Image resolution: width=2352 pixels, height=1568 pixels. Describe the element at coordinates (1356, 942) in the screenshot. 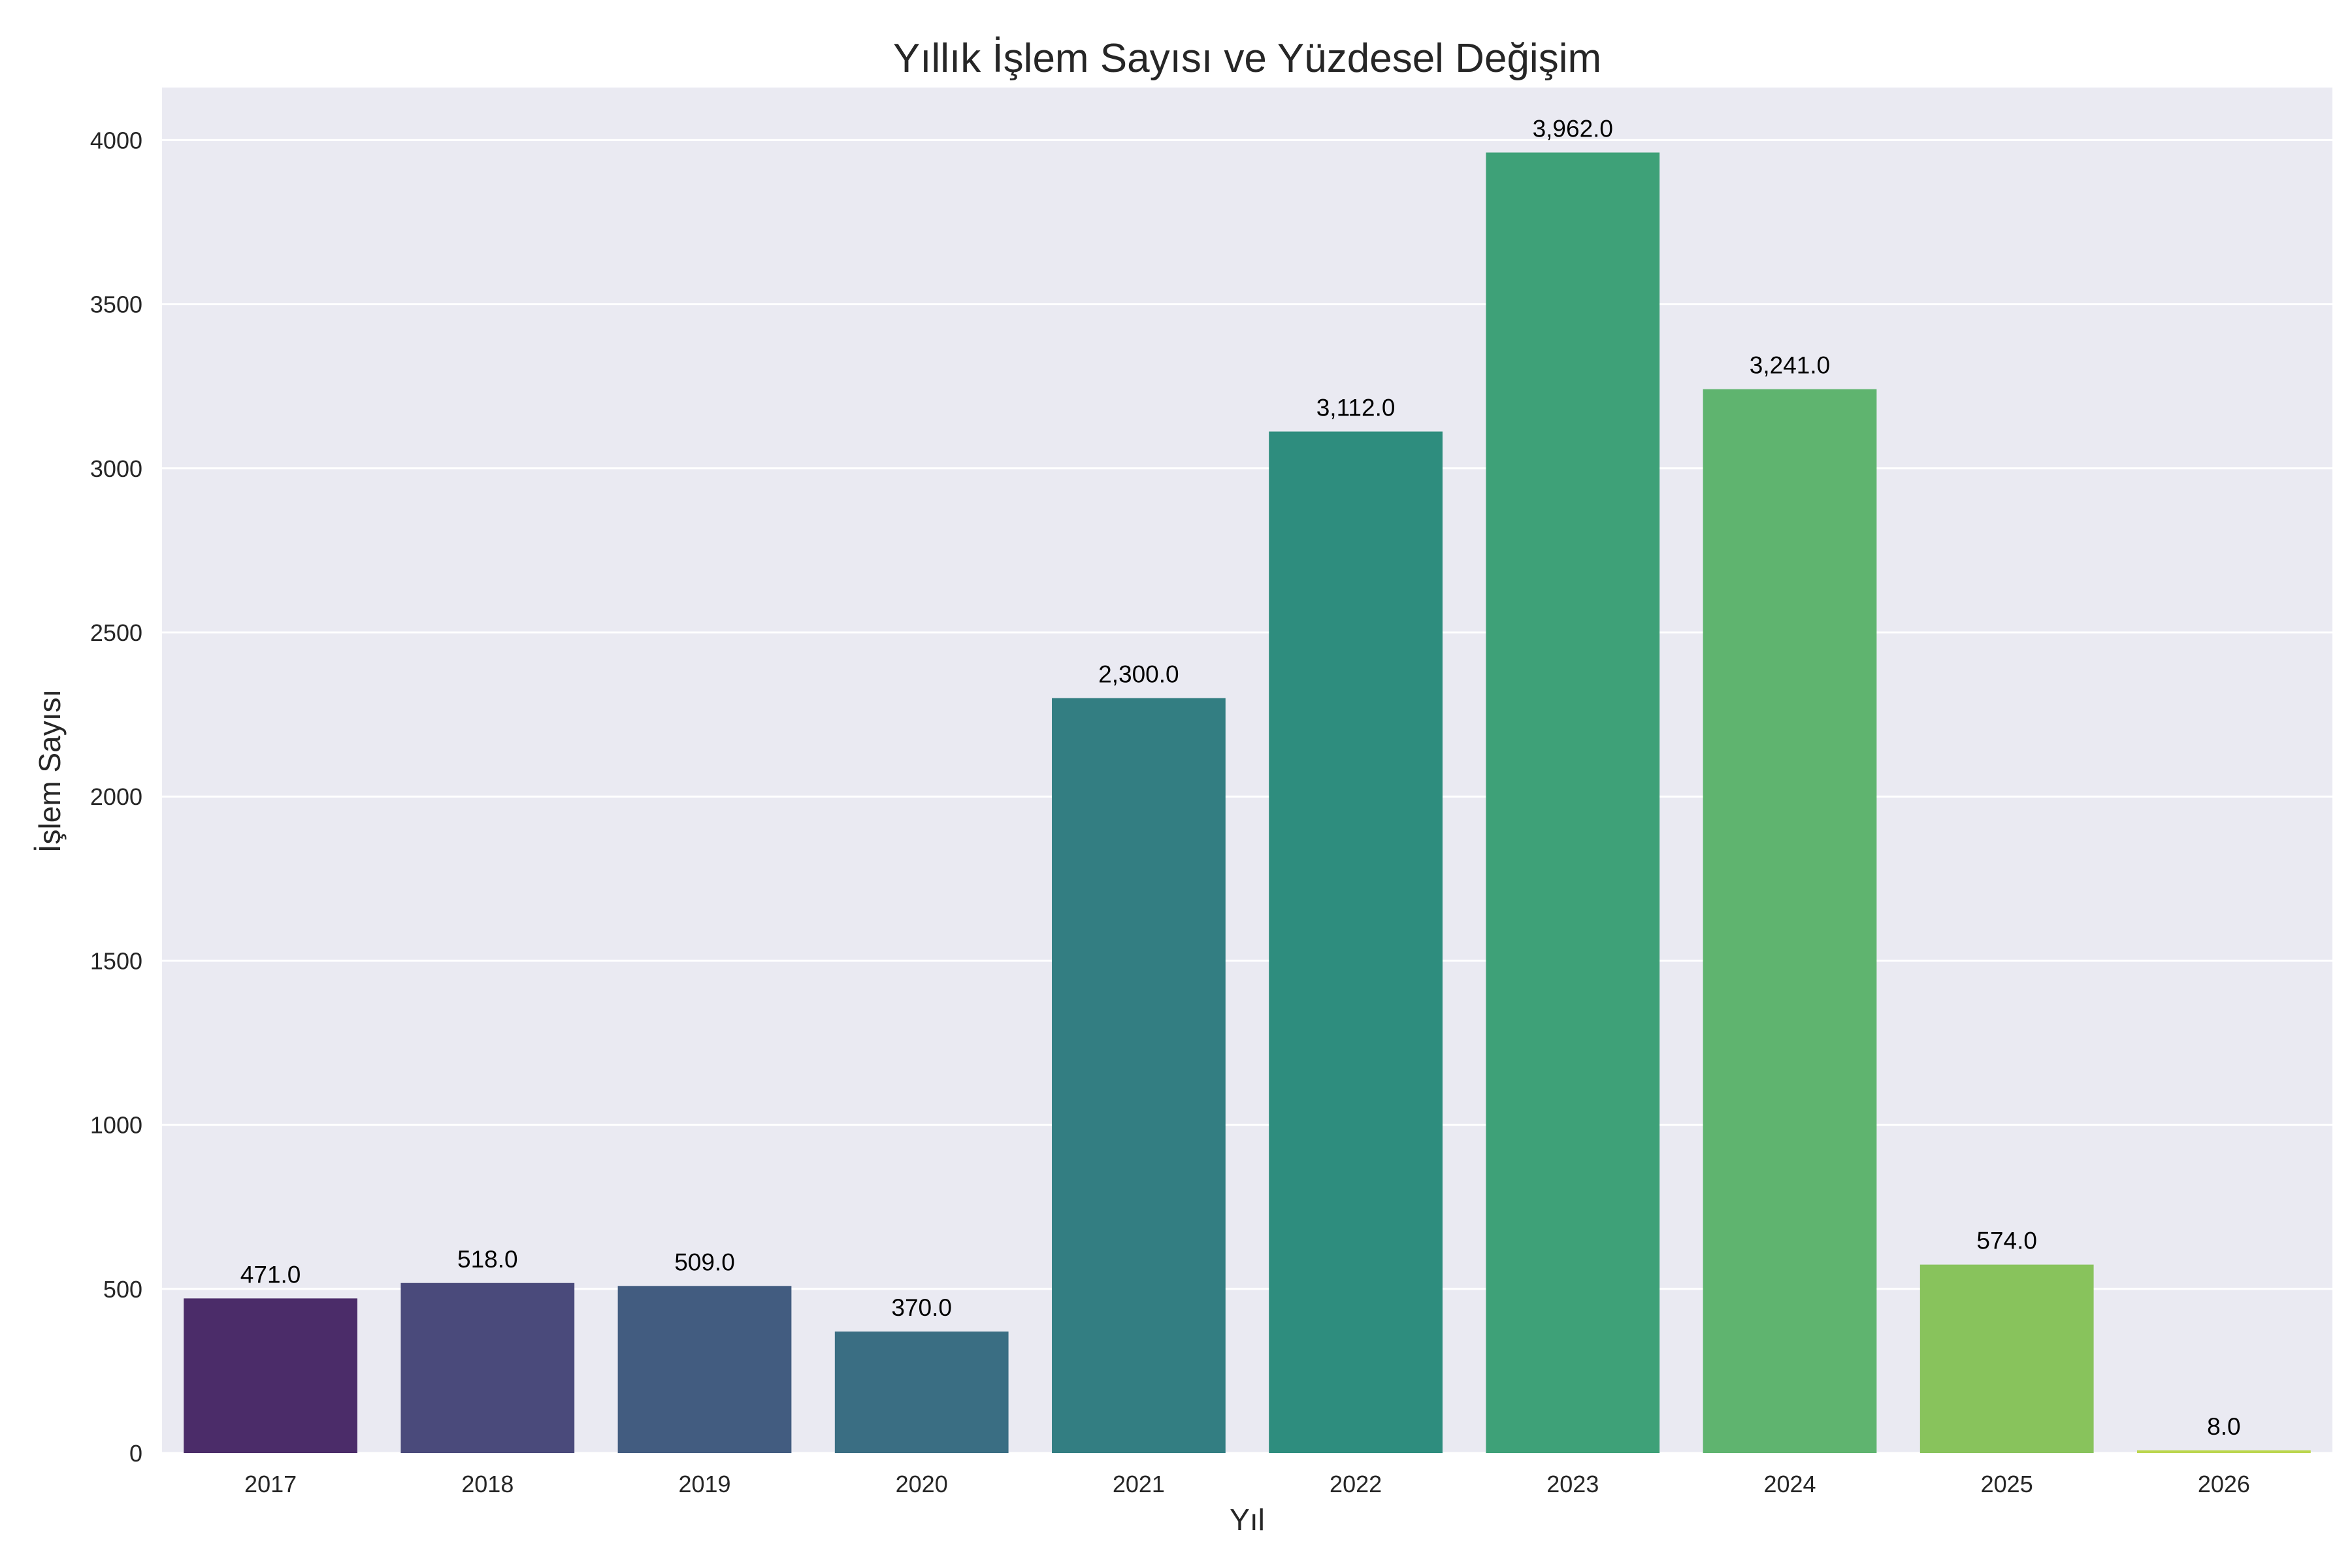

I see `bar-2022` at that location.